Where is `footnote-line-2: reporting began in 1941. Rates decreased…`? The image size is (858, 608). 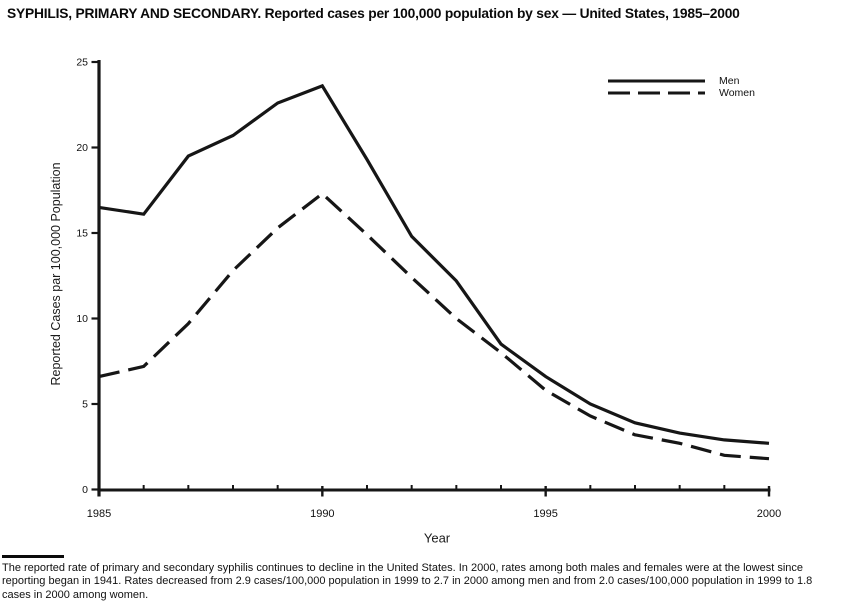 footnote-line-2: reporting began in 1941. Rates decreased… is located at coordinates (407, 581).